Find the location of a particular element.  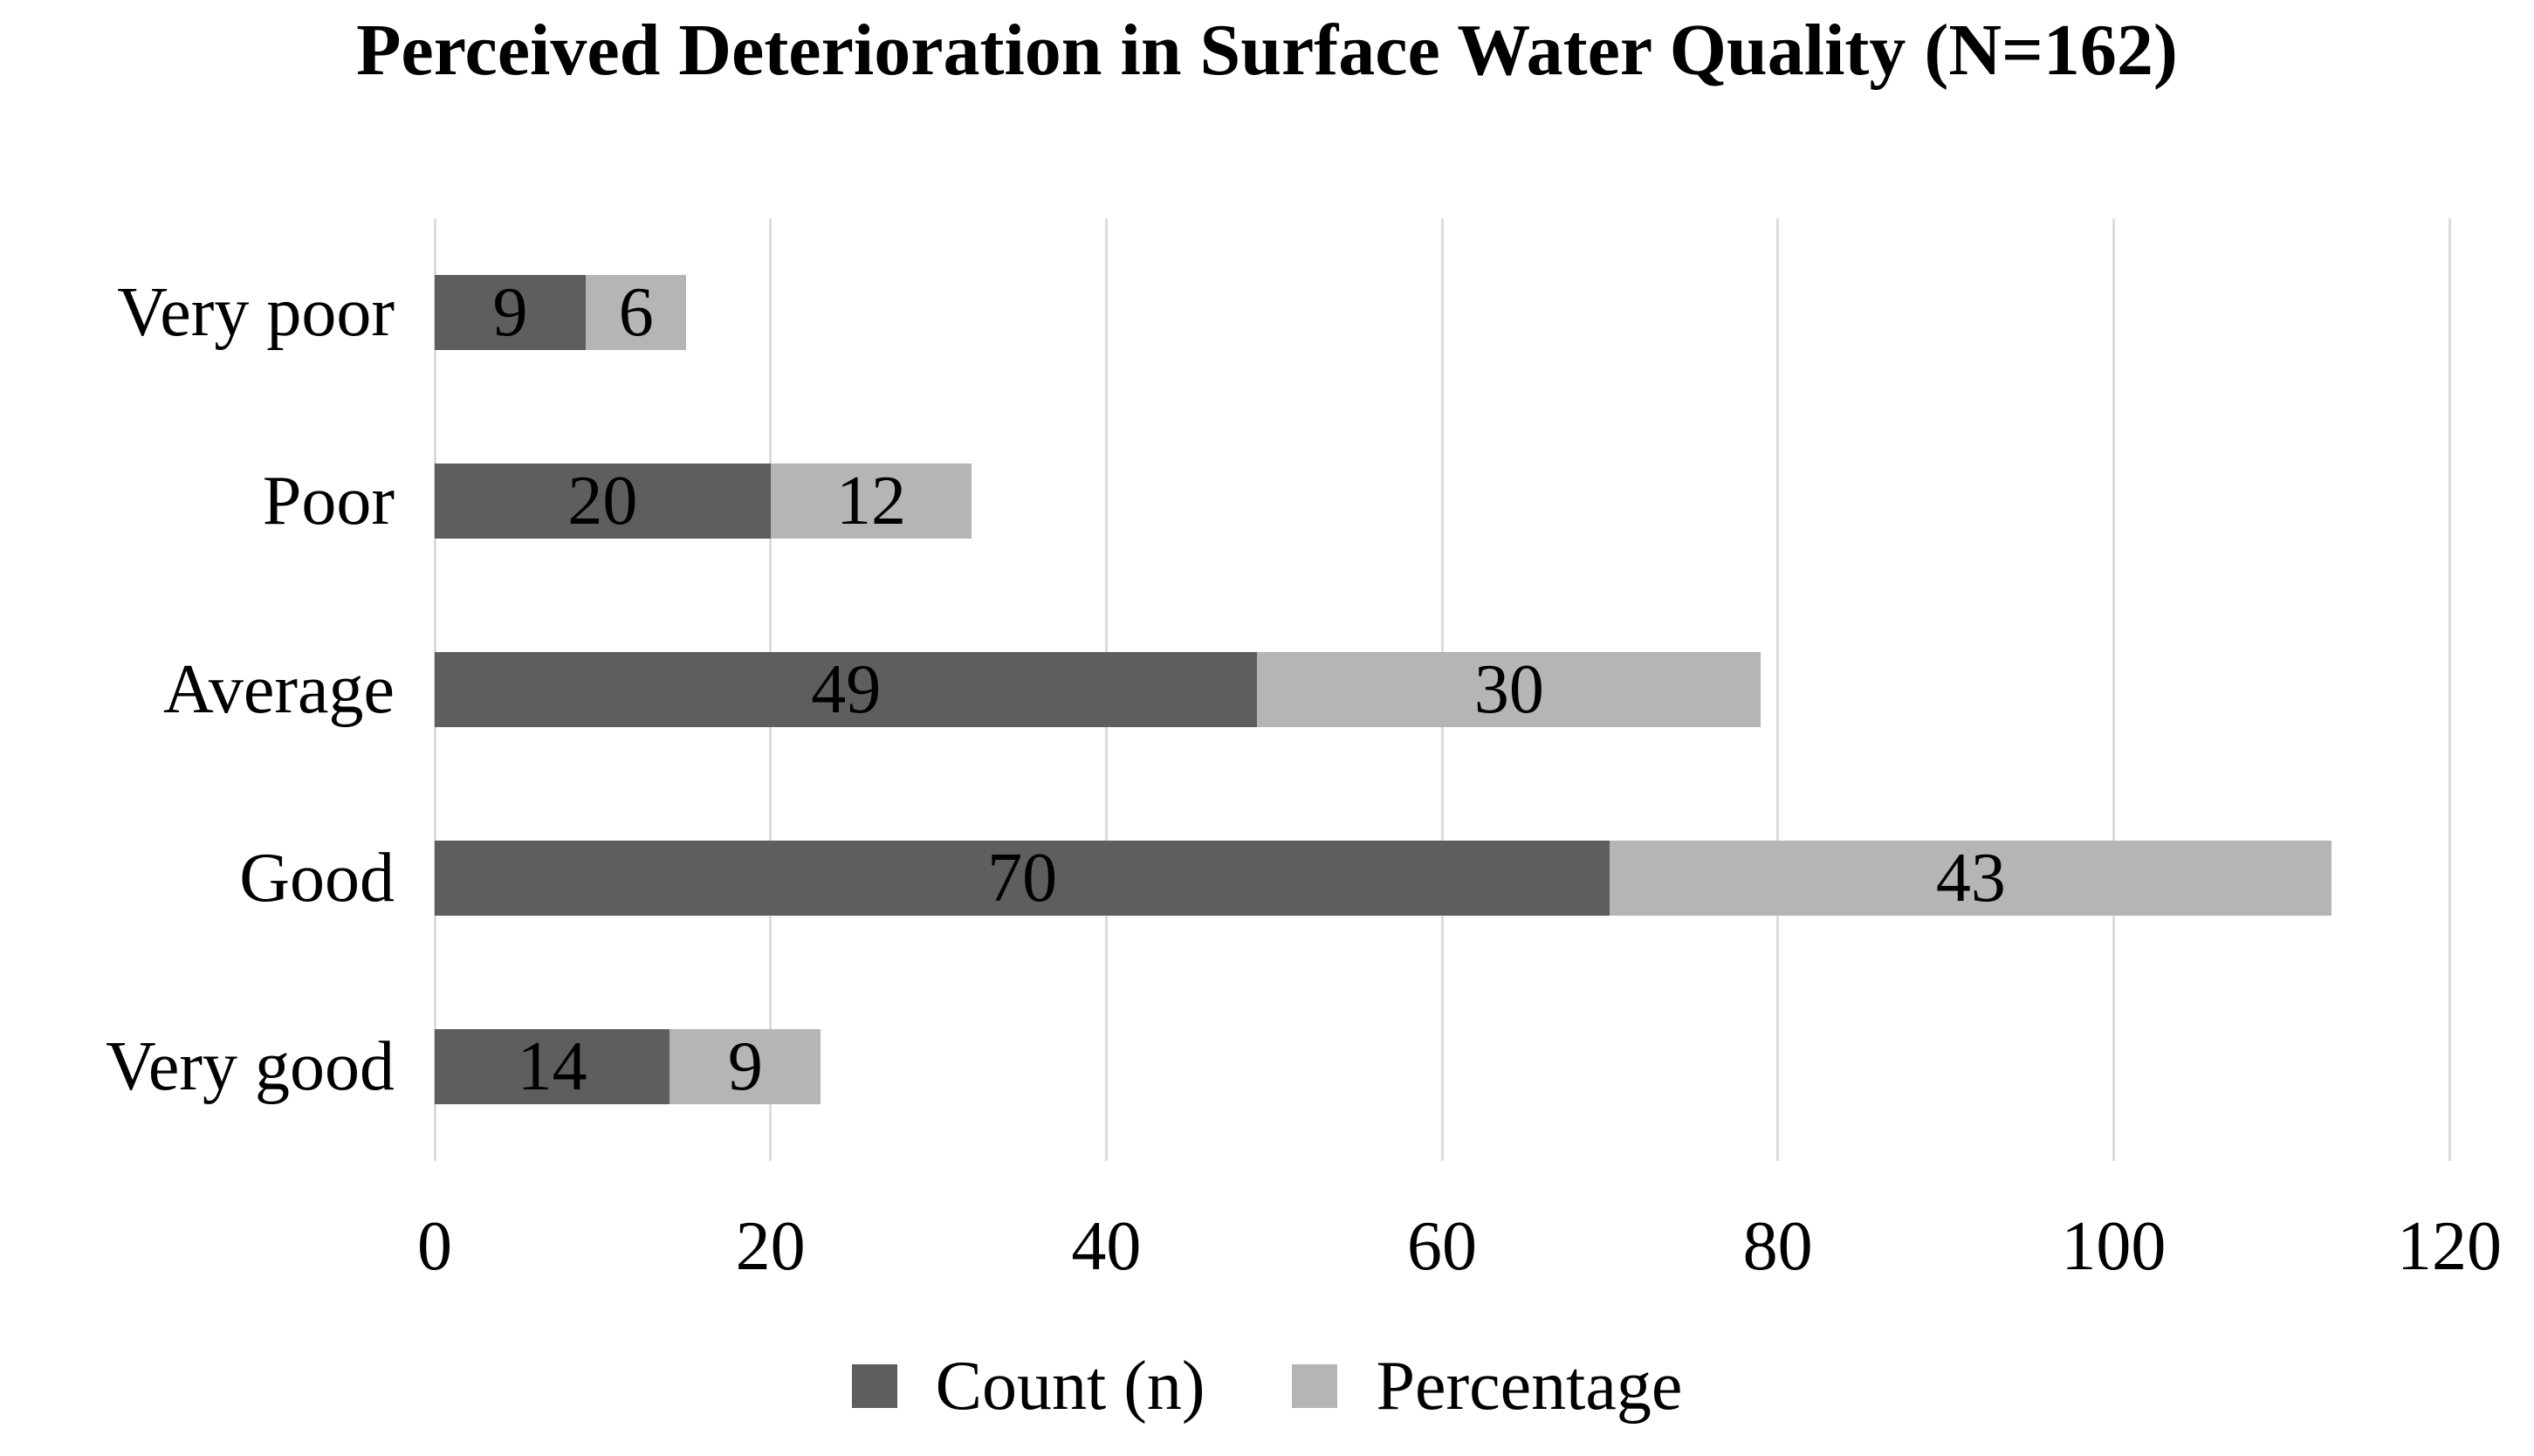

bar-segment-percentage: 30 is located at coordinates (1509, 689).